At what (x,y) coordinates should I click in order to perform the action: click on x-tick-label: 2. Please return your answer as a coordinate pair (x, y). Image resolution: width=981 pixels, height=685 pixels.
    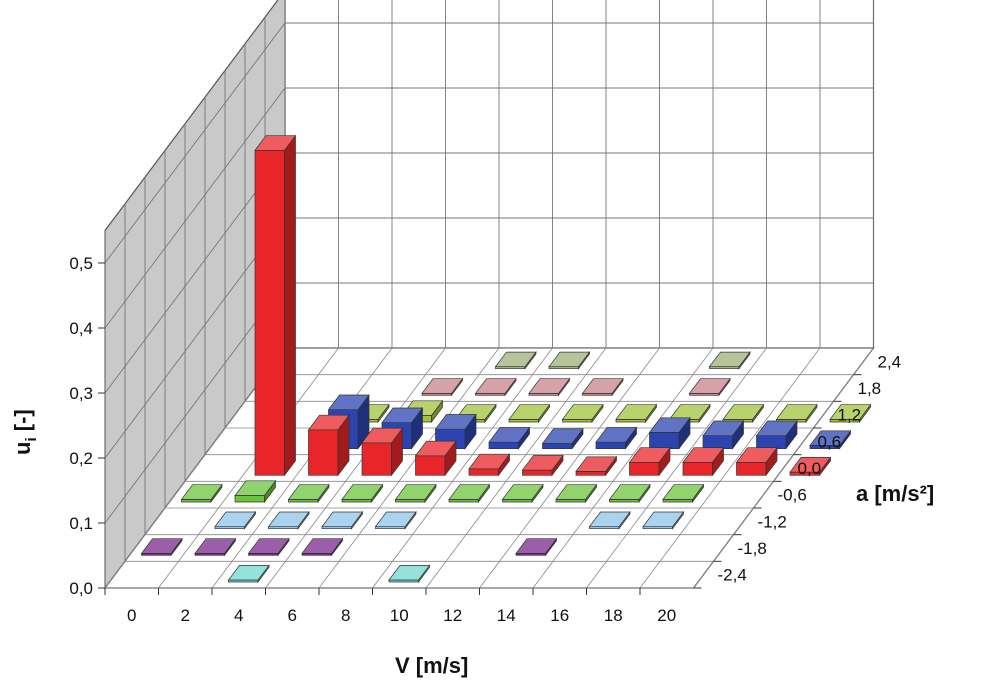
    Looking at the image, I should click on (185, 615).